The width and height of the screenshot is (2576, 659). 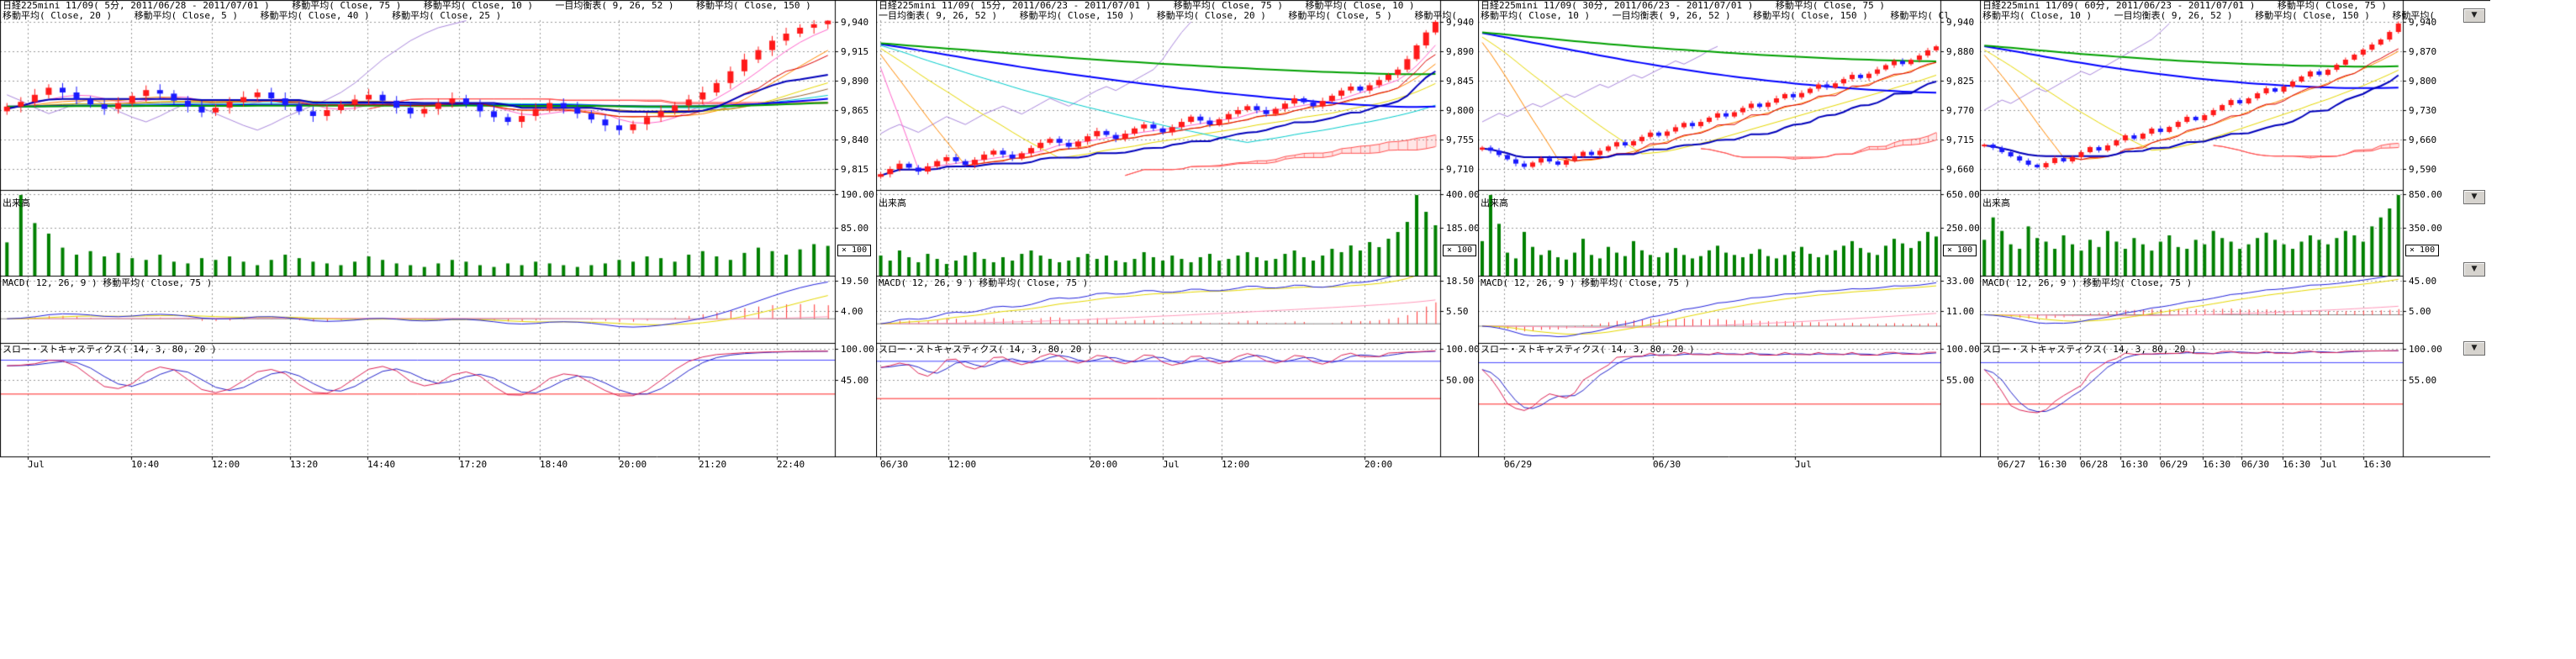 I want to click on y-axis-label-main: 9,710, so click(x=1460, y=169).